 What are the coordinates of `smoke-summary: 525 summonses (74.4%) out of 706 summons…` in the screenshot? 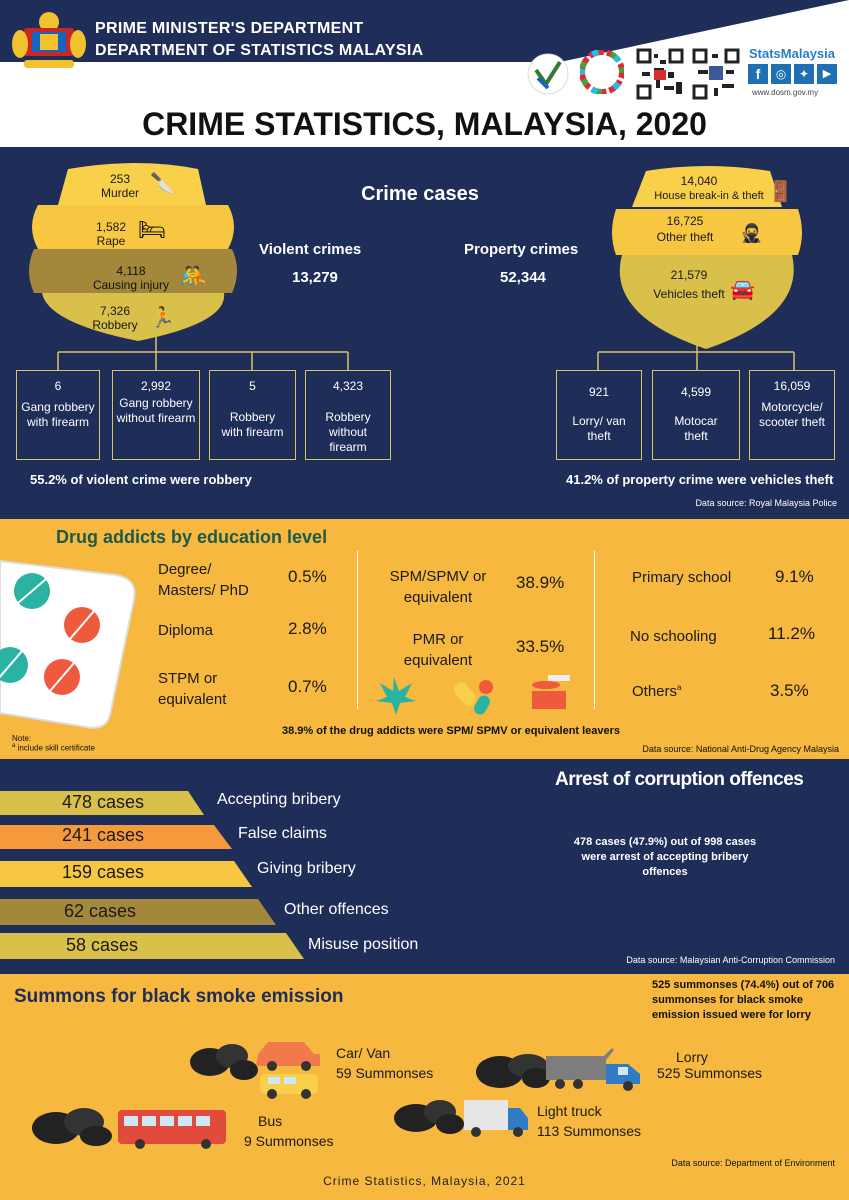 It's located at (743, 1000).